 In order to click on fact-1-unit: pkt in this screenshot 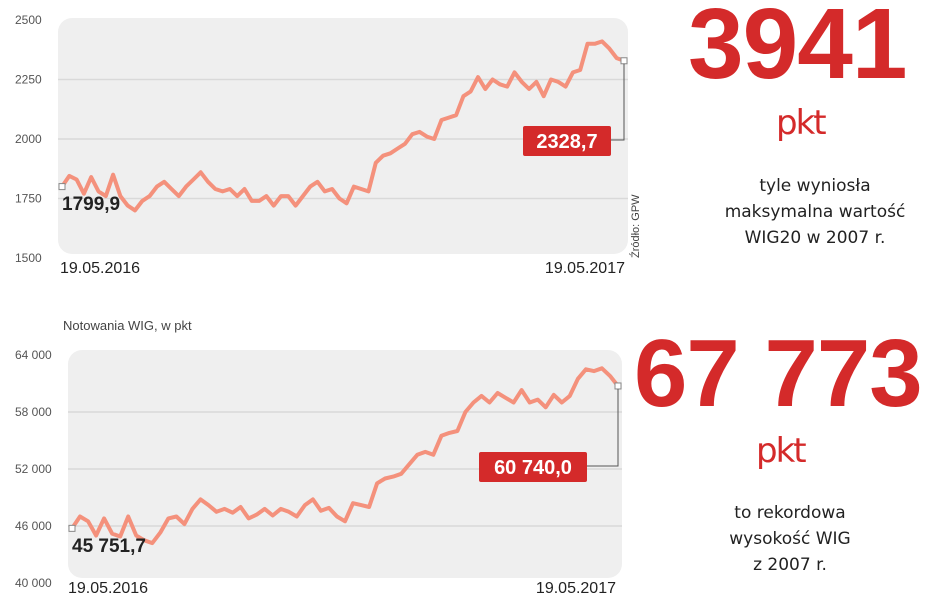, I will do `click(801, 123)`.